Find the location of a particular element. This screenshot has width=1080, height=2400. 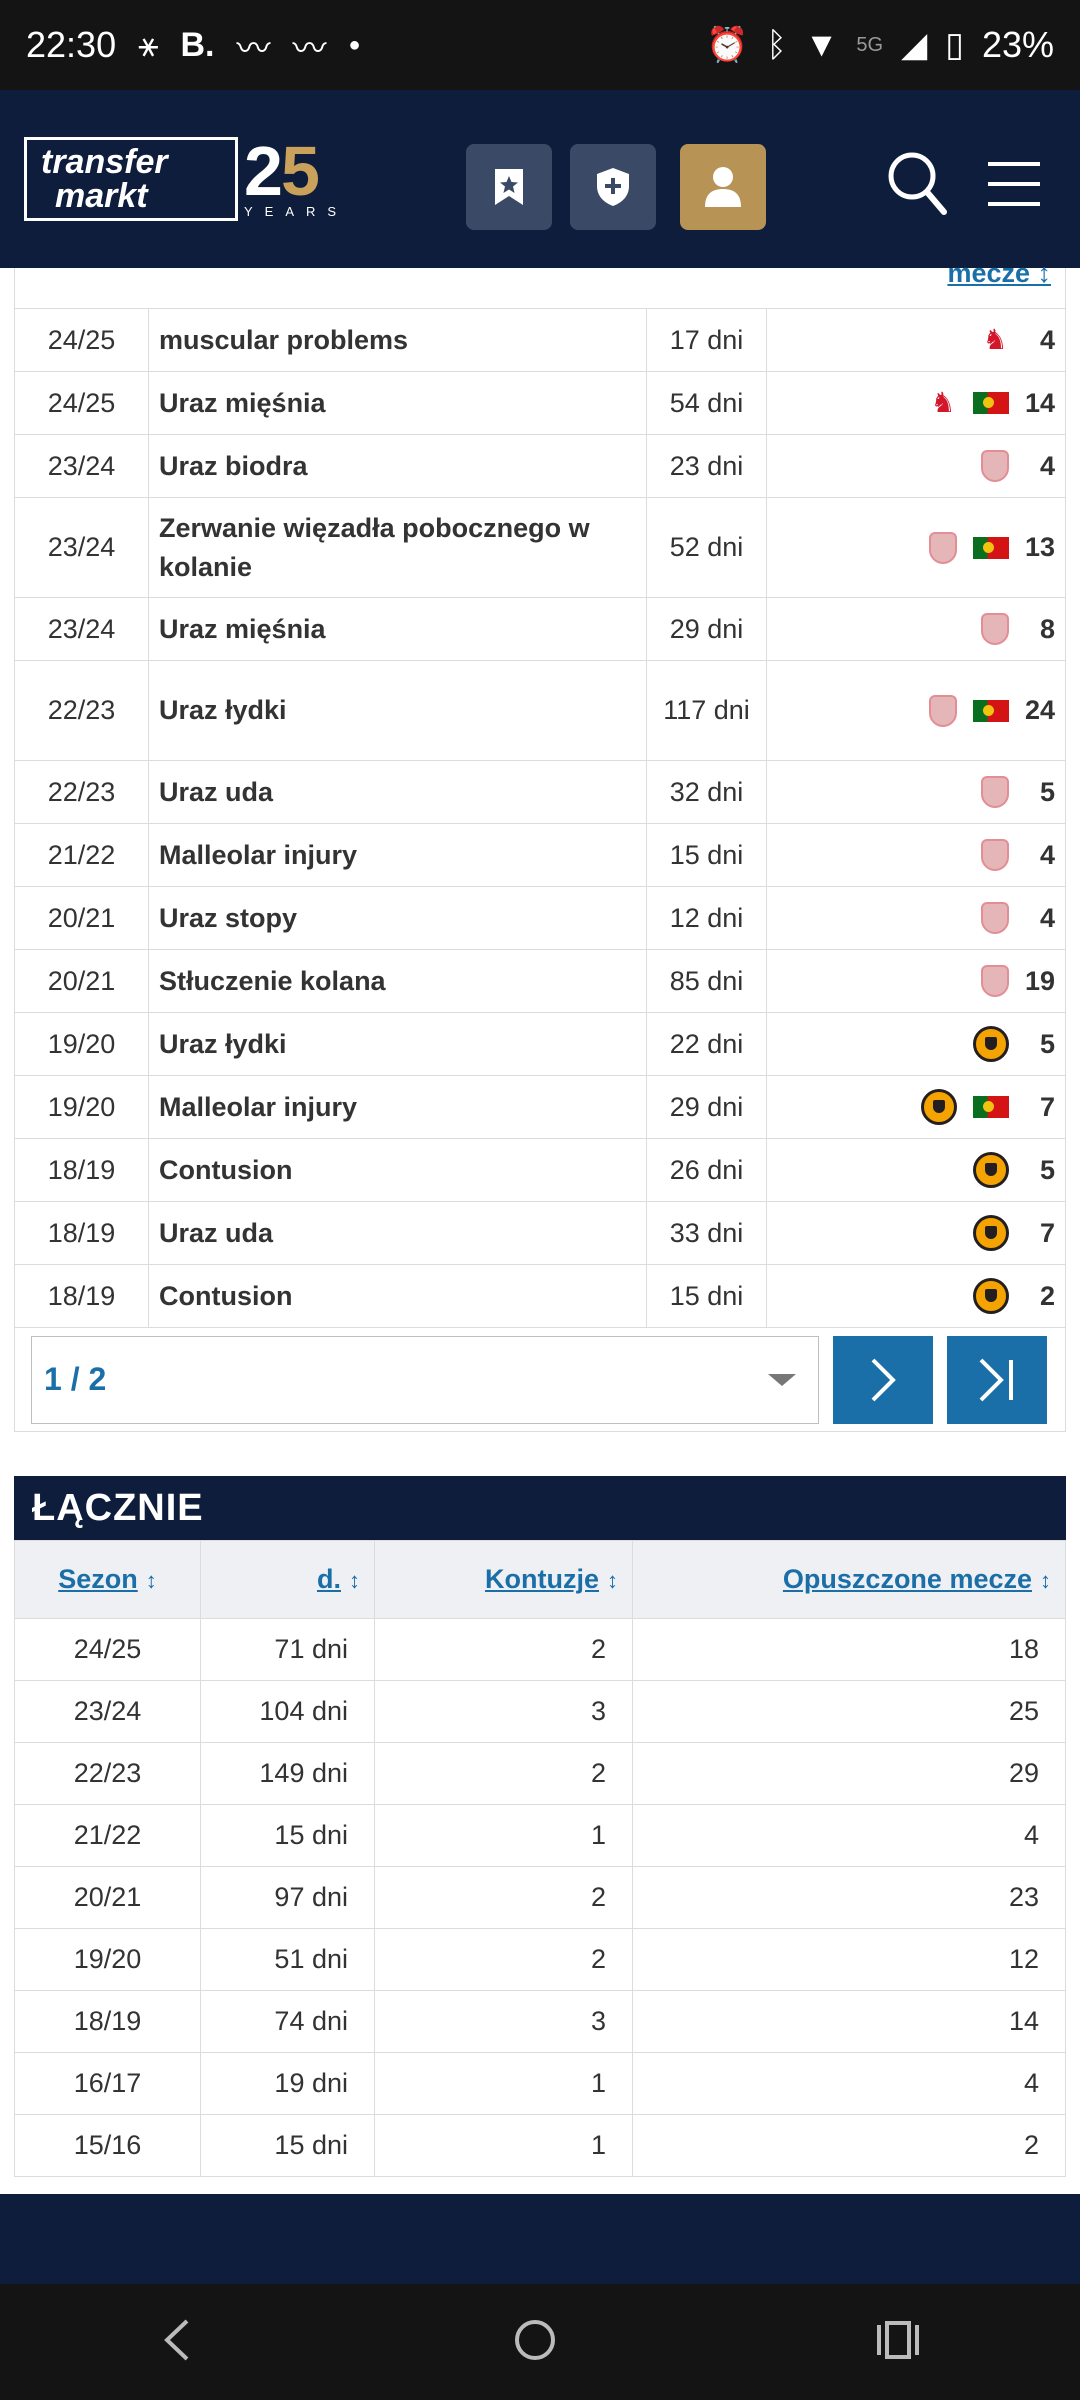

home-icon is located at coordinates (534, 2339).